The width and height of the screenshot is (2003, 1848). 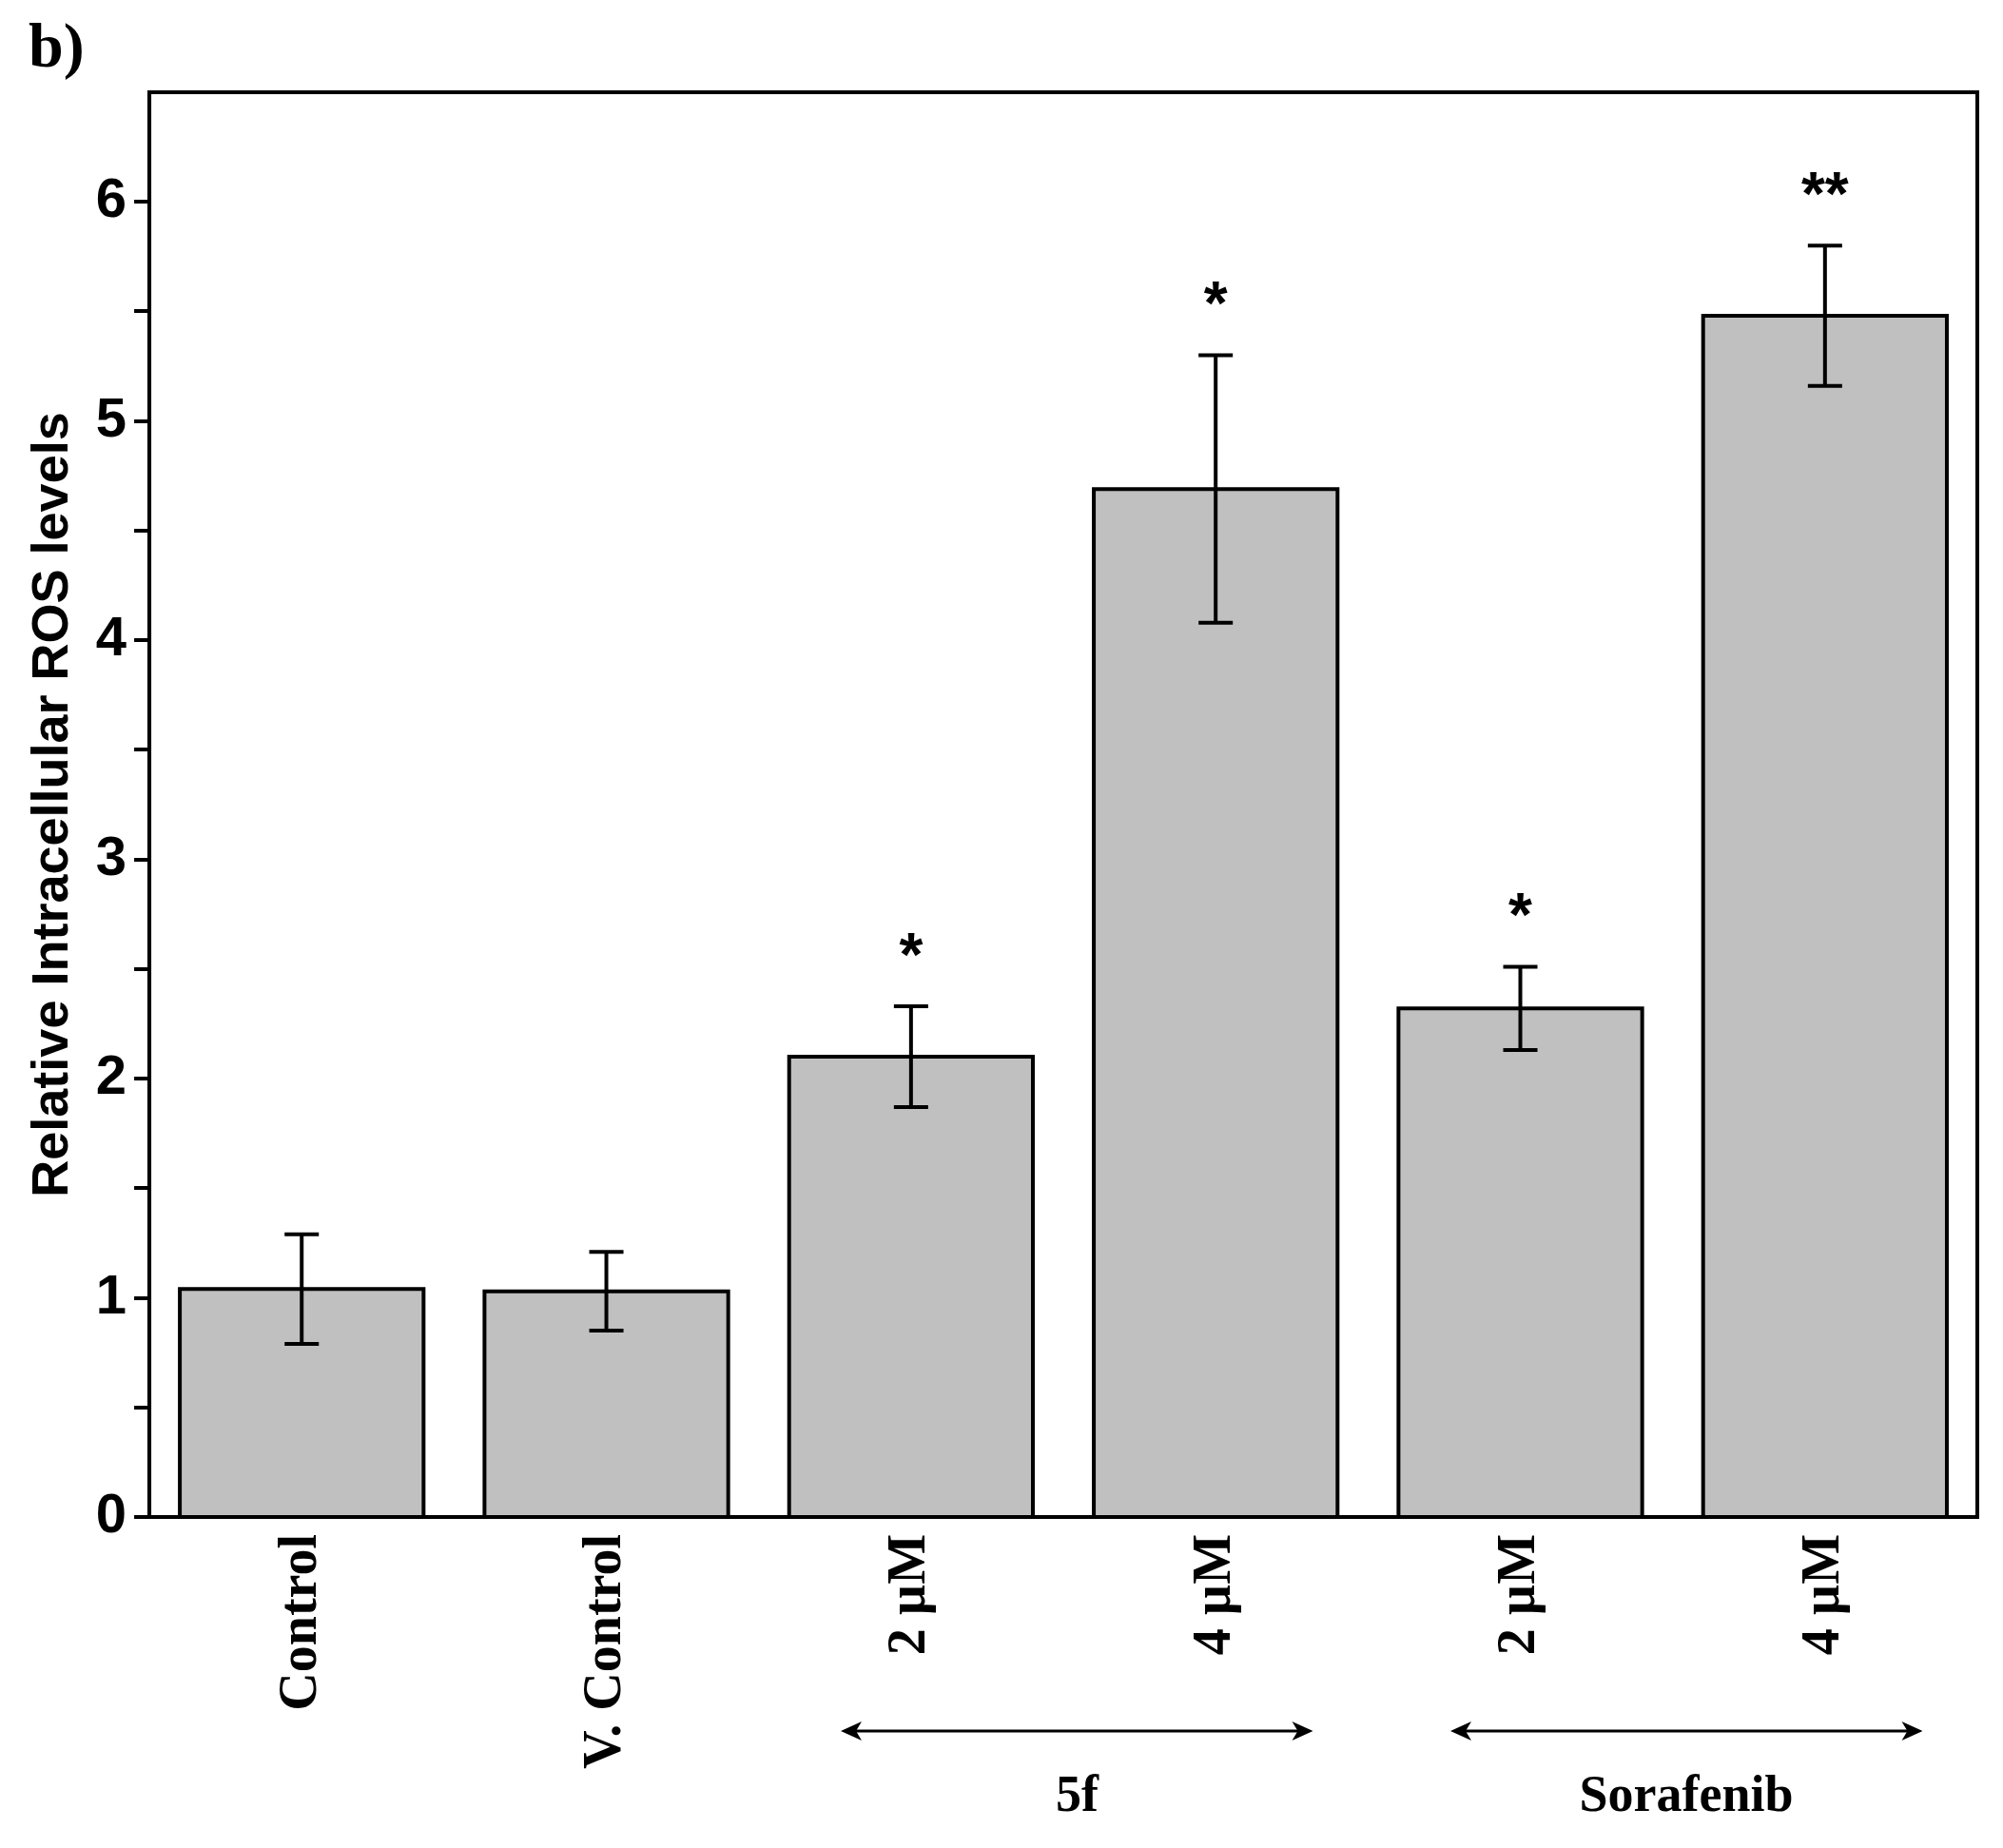 What do you see at coordinates (111, 416) in the screenshot?
I see `y-tick-label: 5` at bounding box center [111, 416].